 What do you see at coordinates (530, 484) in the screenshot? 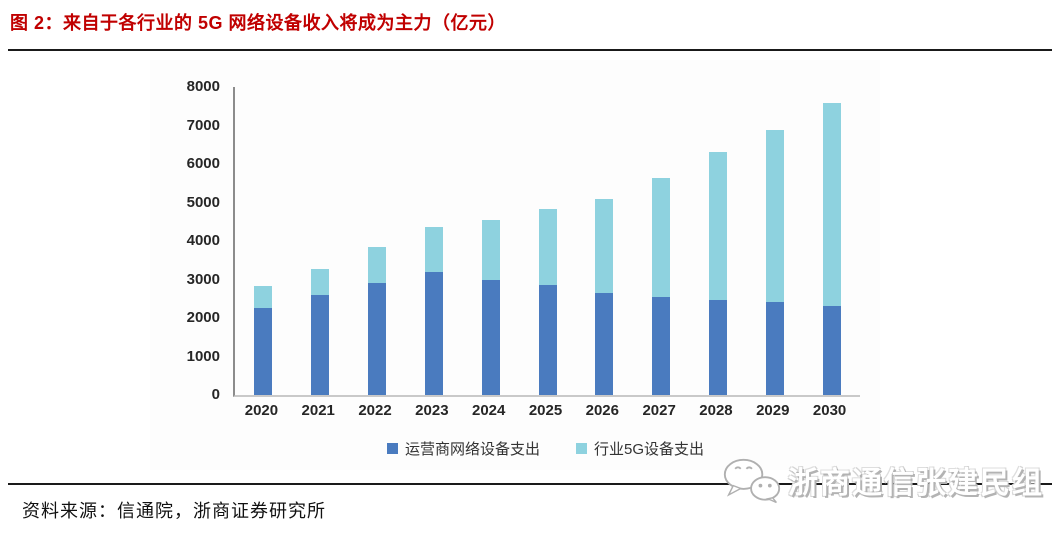
I see `footer-divider` at bounding box center [530, 484].